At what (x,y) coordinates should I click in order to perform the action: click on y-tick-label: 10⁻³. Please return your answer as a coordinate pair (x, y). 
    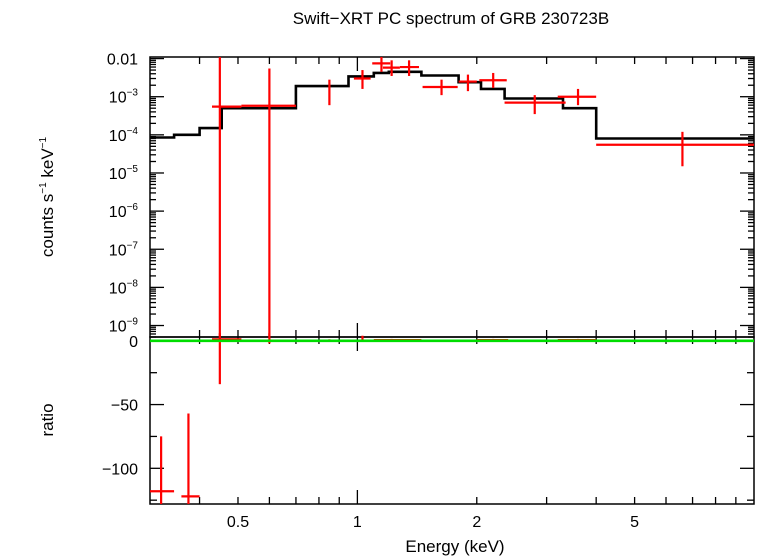
    Looking at the image, I should click on (124, 97).